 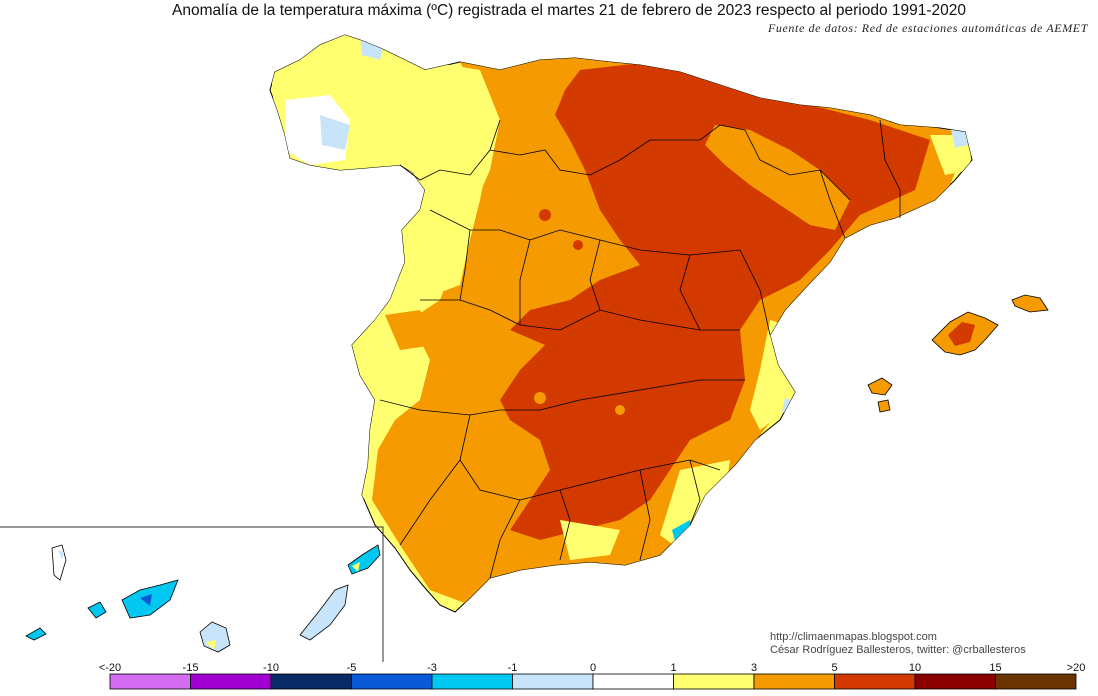 I want to click on fuerteventura, so click(x=324, y=612).